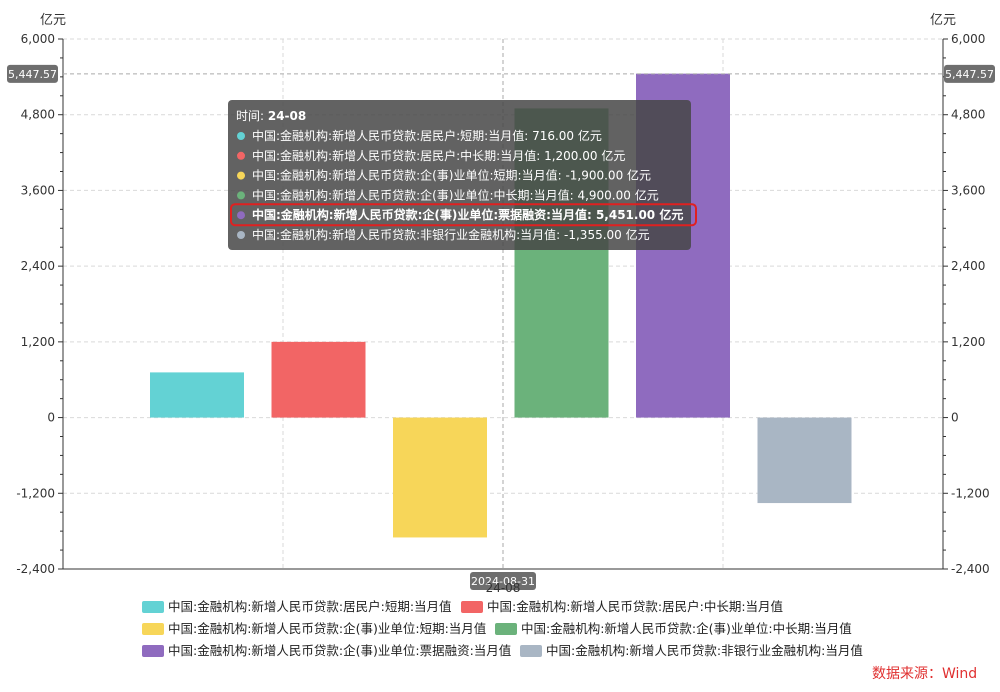 The image size is (1000, 692). What do you see at coordinates (53, 20) in the screenshot?
I see `left-unit-label: 亿元` at bounding box center [53, 20].